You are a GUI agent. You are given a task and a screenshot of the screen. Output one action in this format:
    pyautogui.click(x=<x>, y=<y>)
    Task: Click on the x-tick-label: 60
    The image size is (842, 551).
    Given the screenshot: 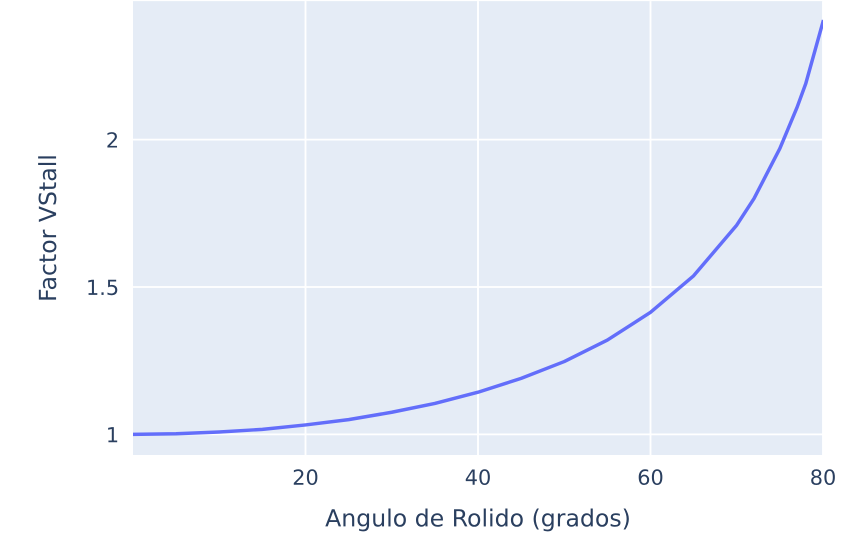 What is the action you would take?
    pyautogui.click(x=650, y=477)
    